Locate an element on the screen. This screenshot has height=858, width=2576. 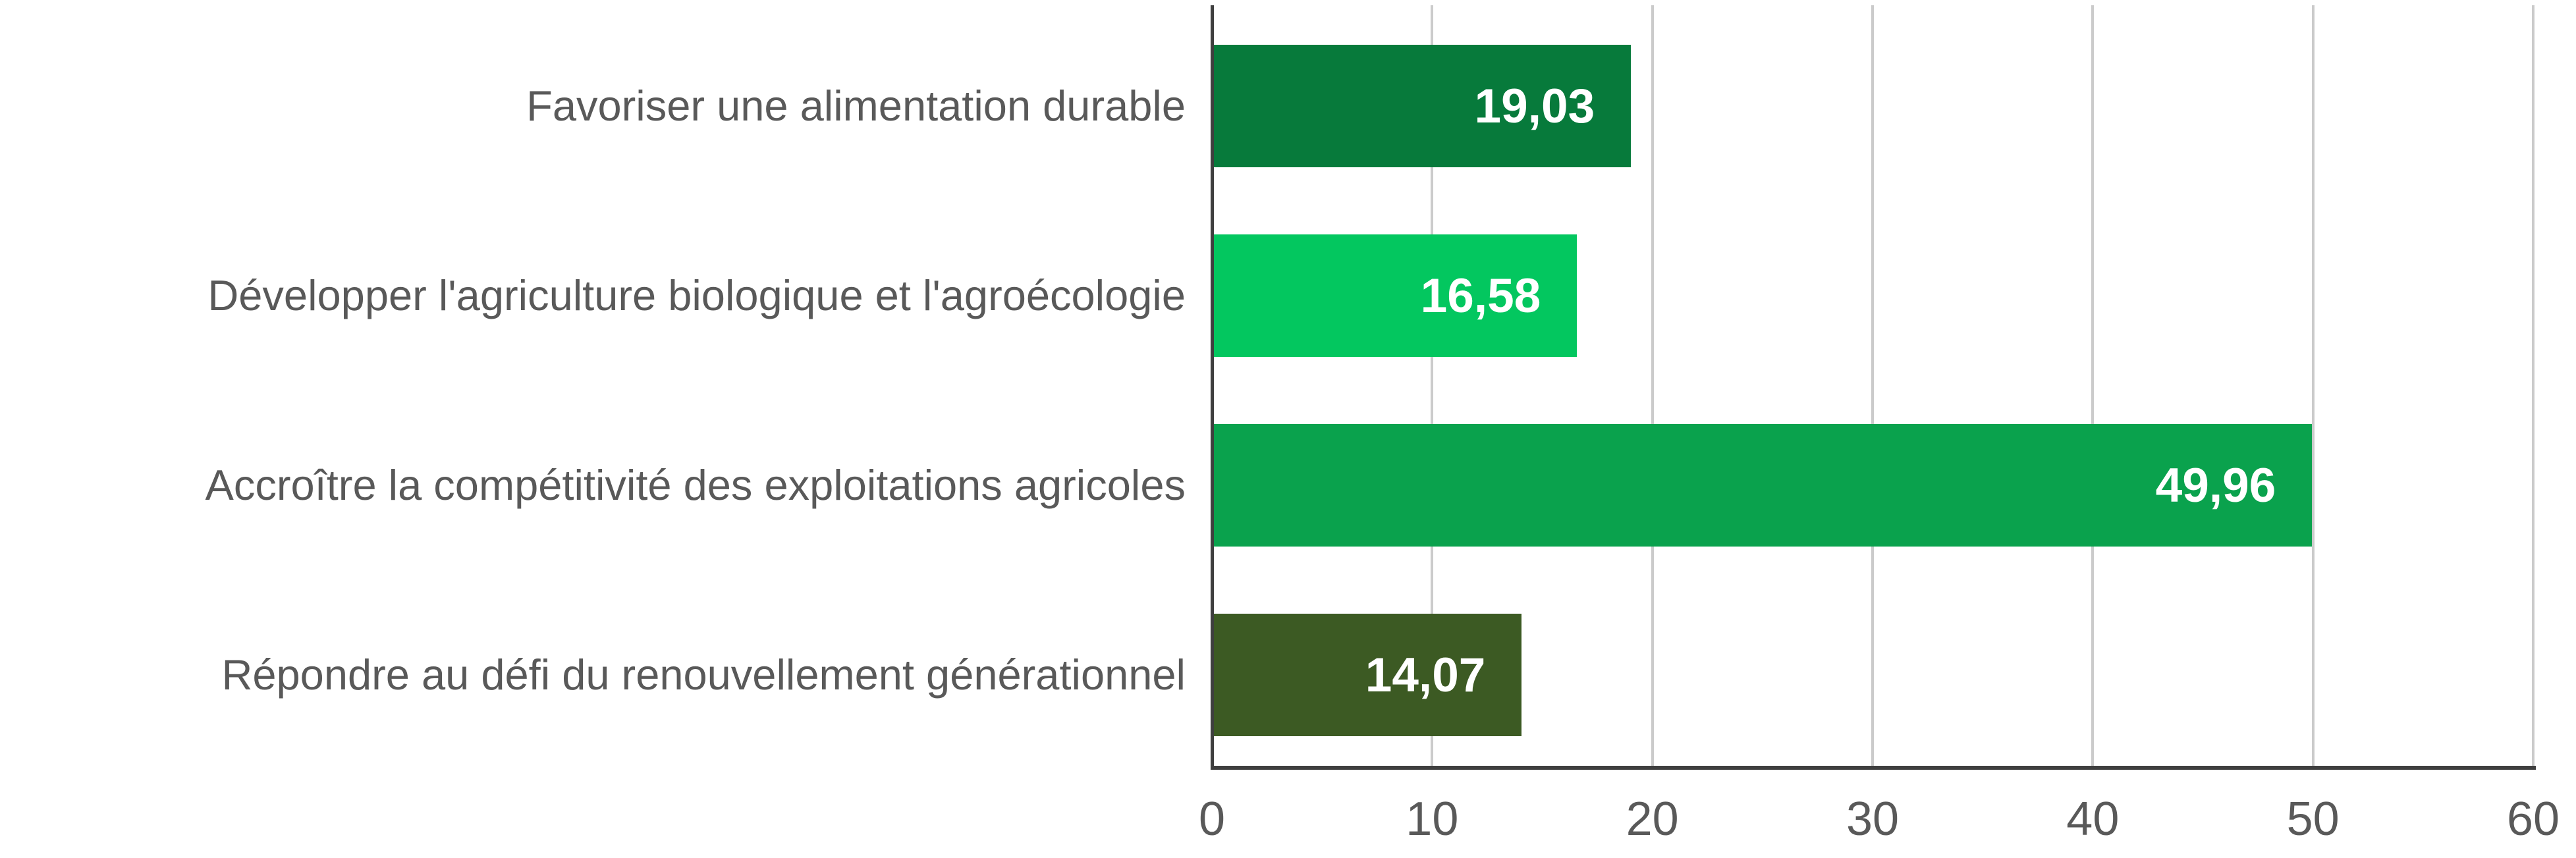
category-label: Favoriser une alimentation durable is located at coordinates (856, 106).